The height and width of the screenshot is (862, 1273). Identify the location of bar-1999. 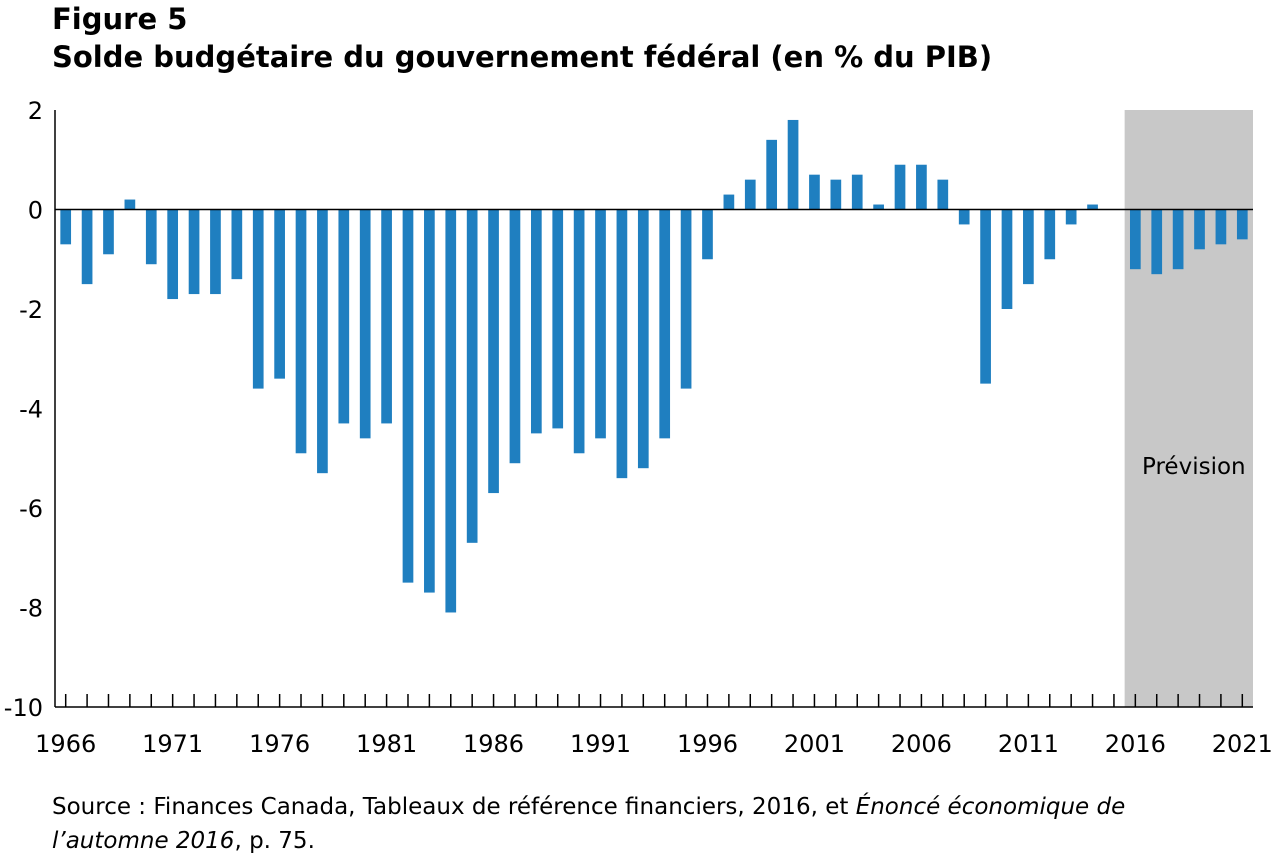
(772, 174).